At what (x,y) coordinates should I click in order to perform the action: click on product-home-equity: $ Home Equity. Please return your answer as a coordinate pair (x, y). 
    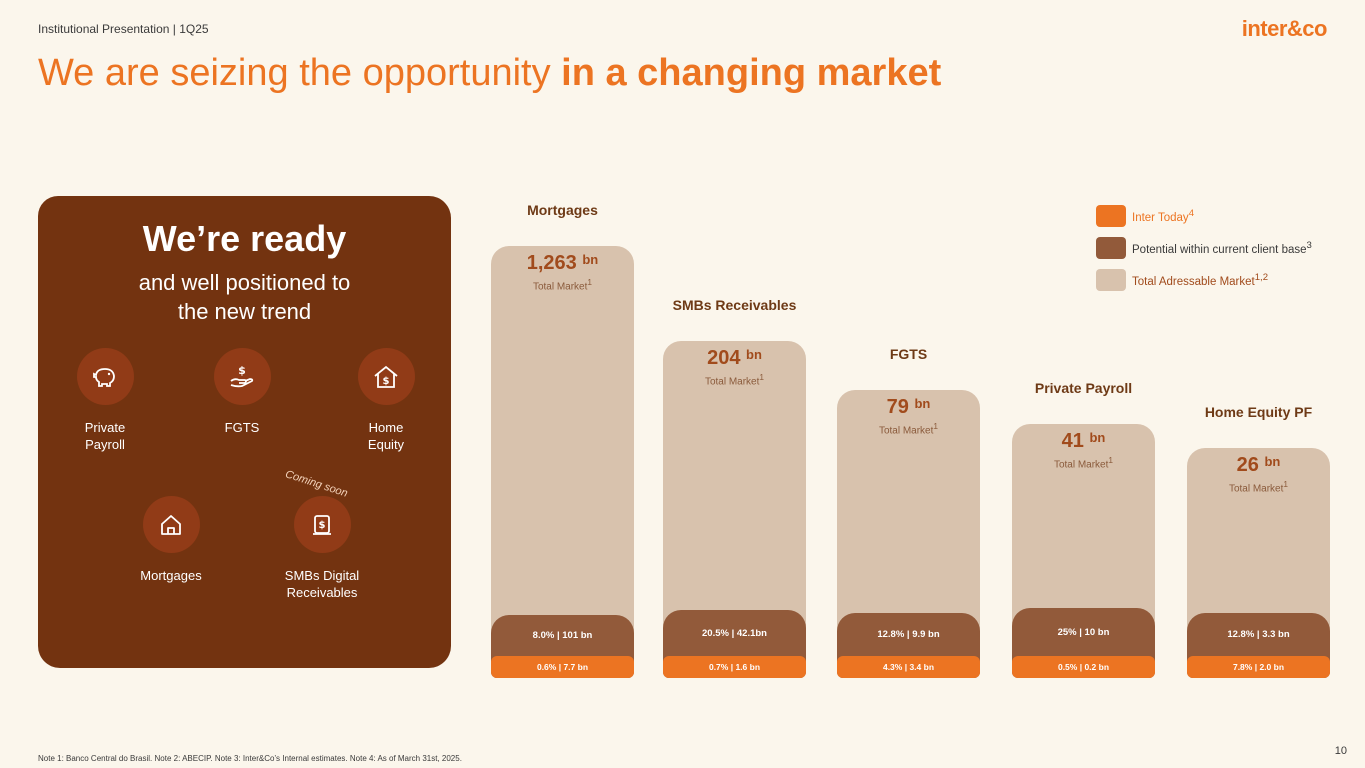
    Looking at the image, I should click on (386, 400).